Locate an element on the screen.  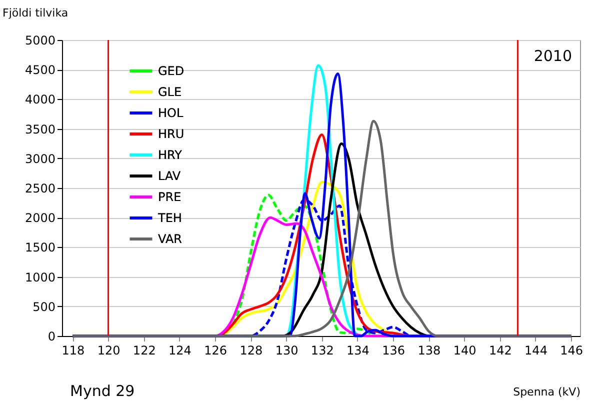
y-tick-label: 2000 is located at coordinates (40, 218).